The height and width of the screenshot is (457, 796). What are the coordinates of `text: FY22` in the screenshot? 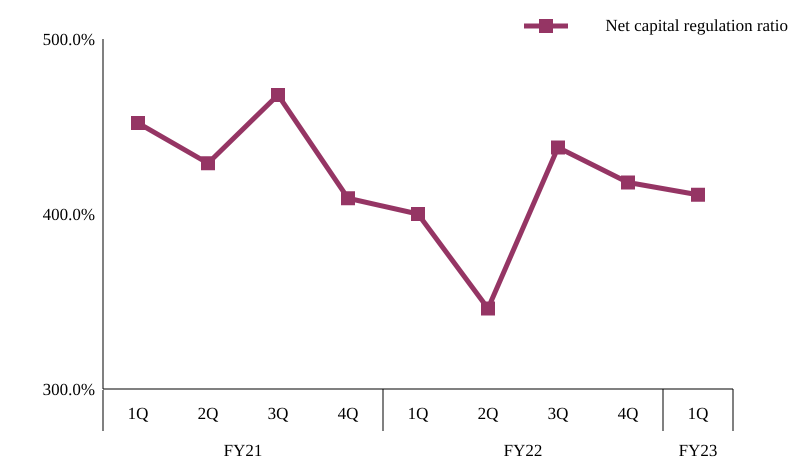 It's located at (523, 449).